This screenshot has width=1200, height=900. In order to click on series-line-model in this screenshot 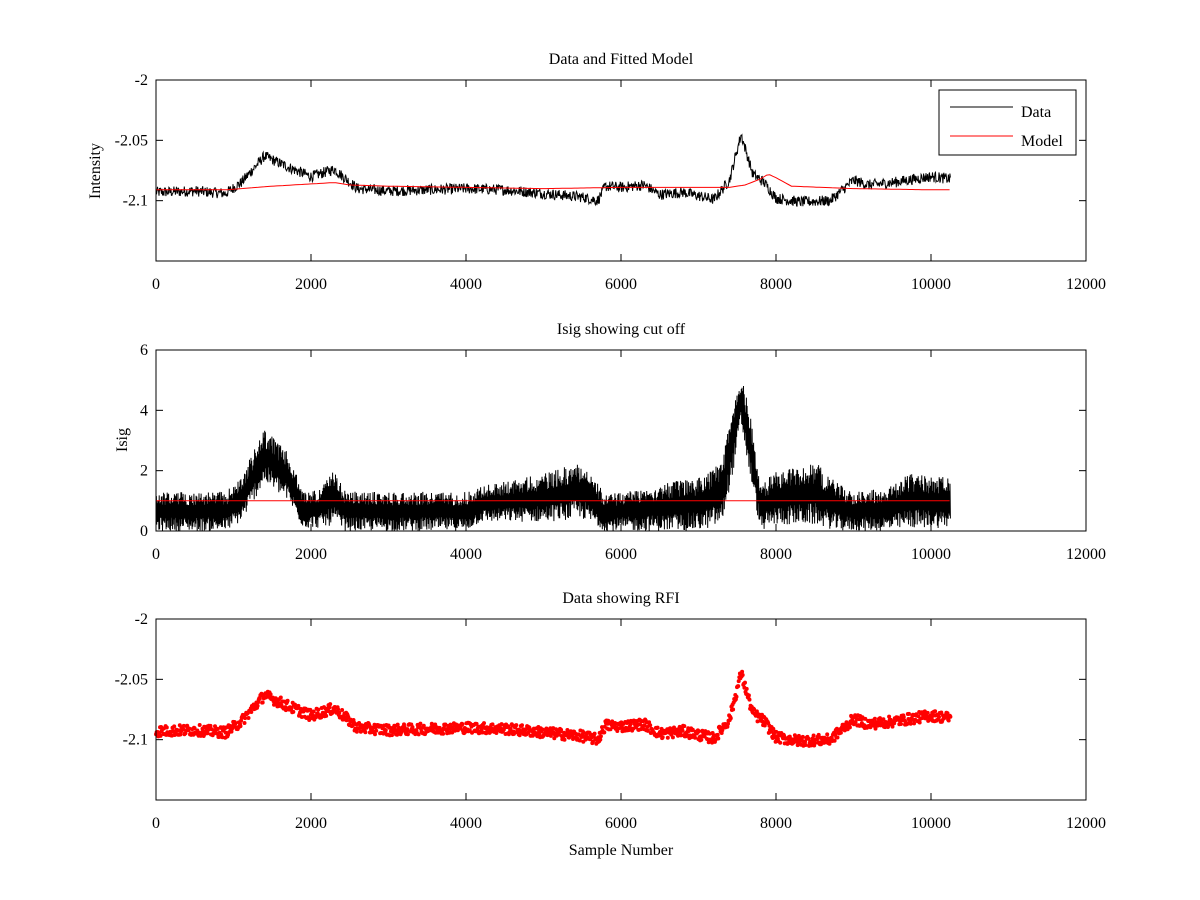, I will do `click(553, 182)`.